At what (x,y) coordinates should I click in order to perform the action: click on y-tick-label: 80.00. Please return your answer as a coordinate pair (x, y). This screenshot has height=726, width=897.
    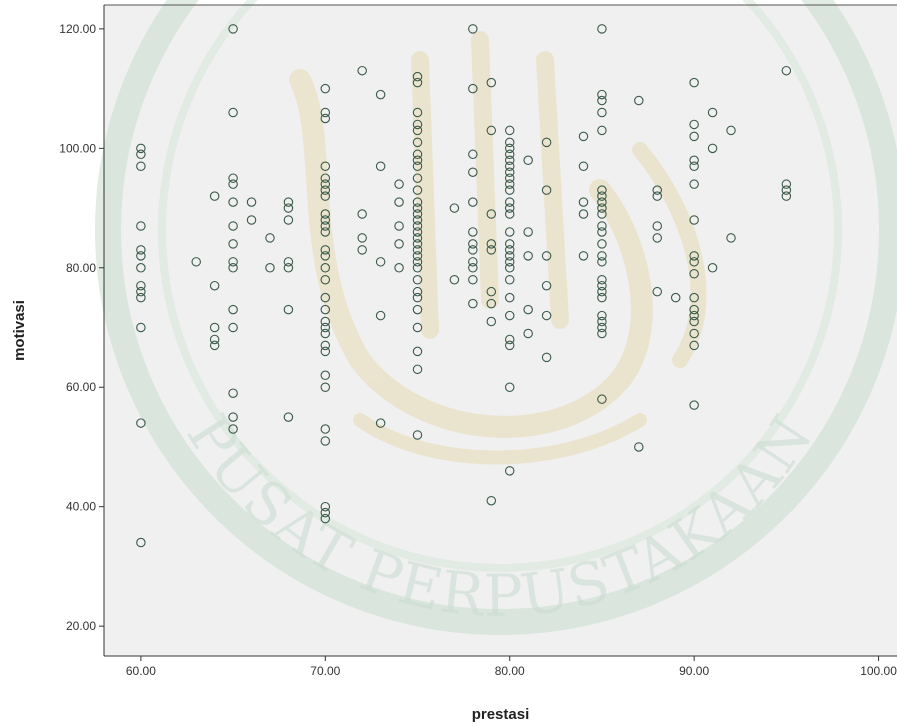
    Looking at the image, I should click on (81, 268).